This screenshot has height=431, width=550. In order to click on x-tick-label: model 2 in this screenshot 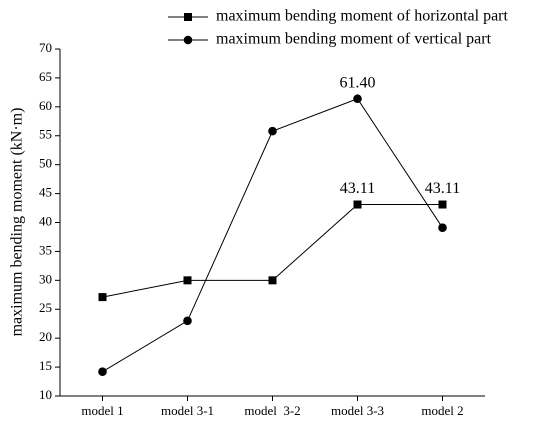, I will do `click(442, 410)`.